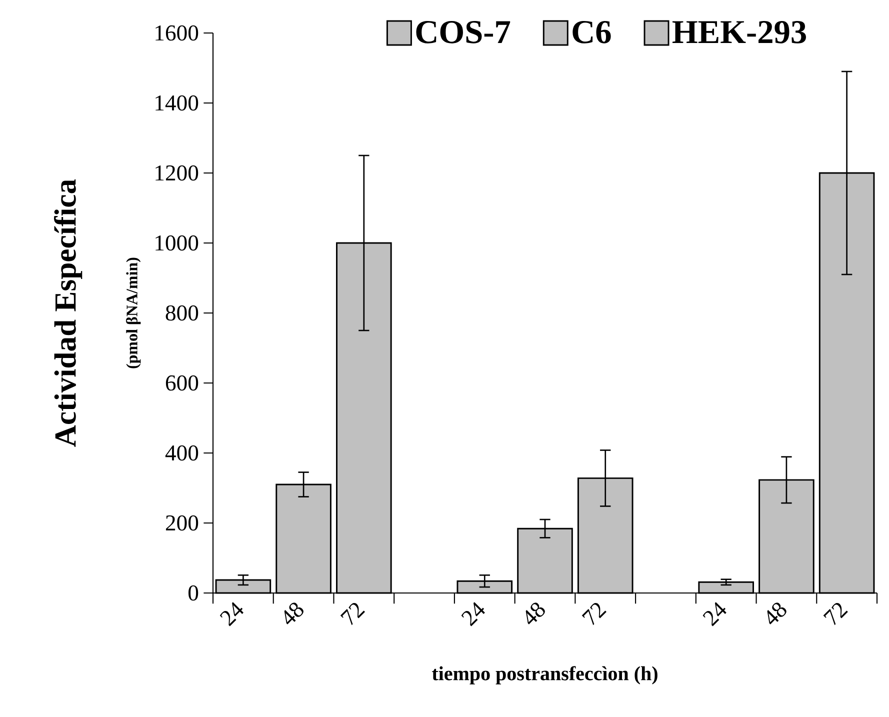 The height and width of the screenshot is (717, 889). Describe the element at coordinates (68, 313) in the screenshot. I see `y-axis-title: Actividad Específica` at that location.